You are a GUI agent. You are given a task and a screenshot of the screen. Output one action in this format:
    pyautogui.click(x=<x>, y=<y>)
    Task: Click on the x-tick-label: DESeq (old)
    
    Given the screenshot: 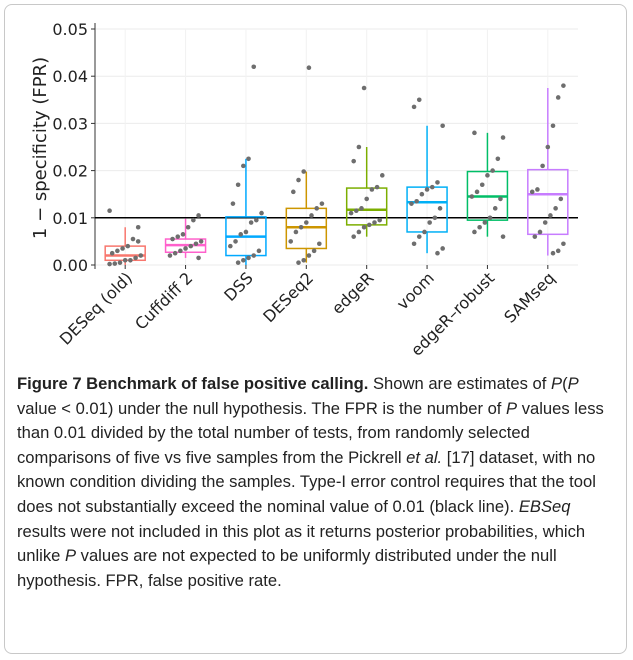 What is the action you would take?
    pyautogui.click(x=96, y=308)
    